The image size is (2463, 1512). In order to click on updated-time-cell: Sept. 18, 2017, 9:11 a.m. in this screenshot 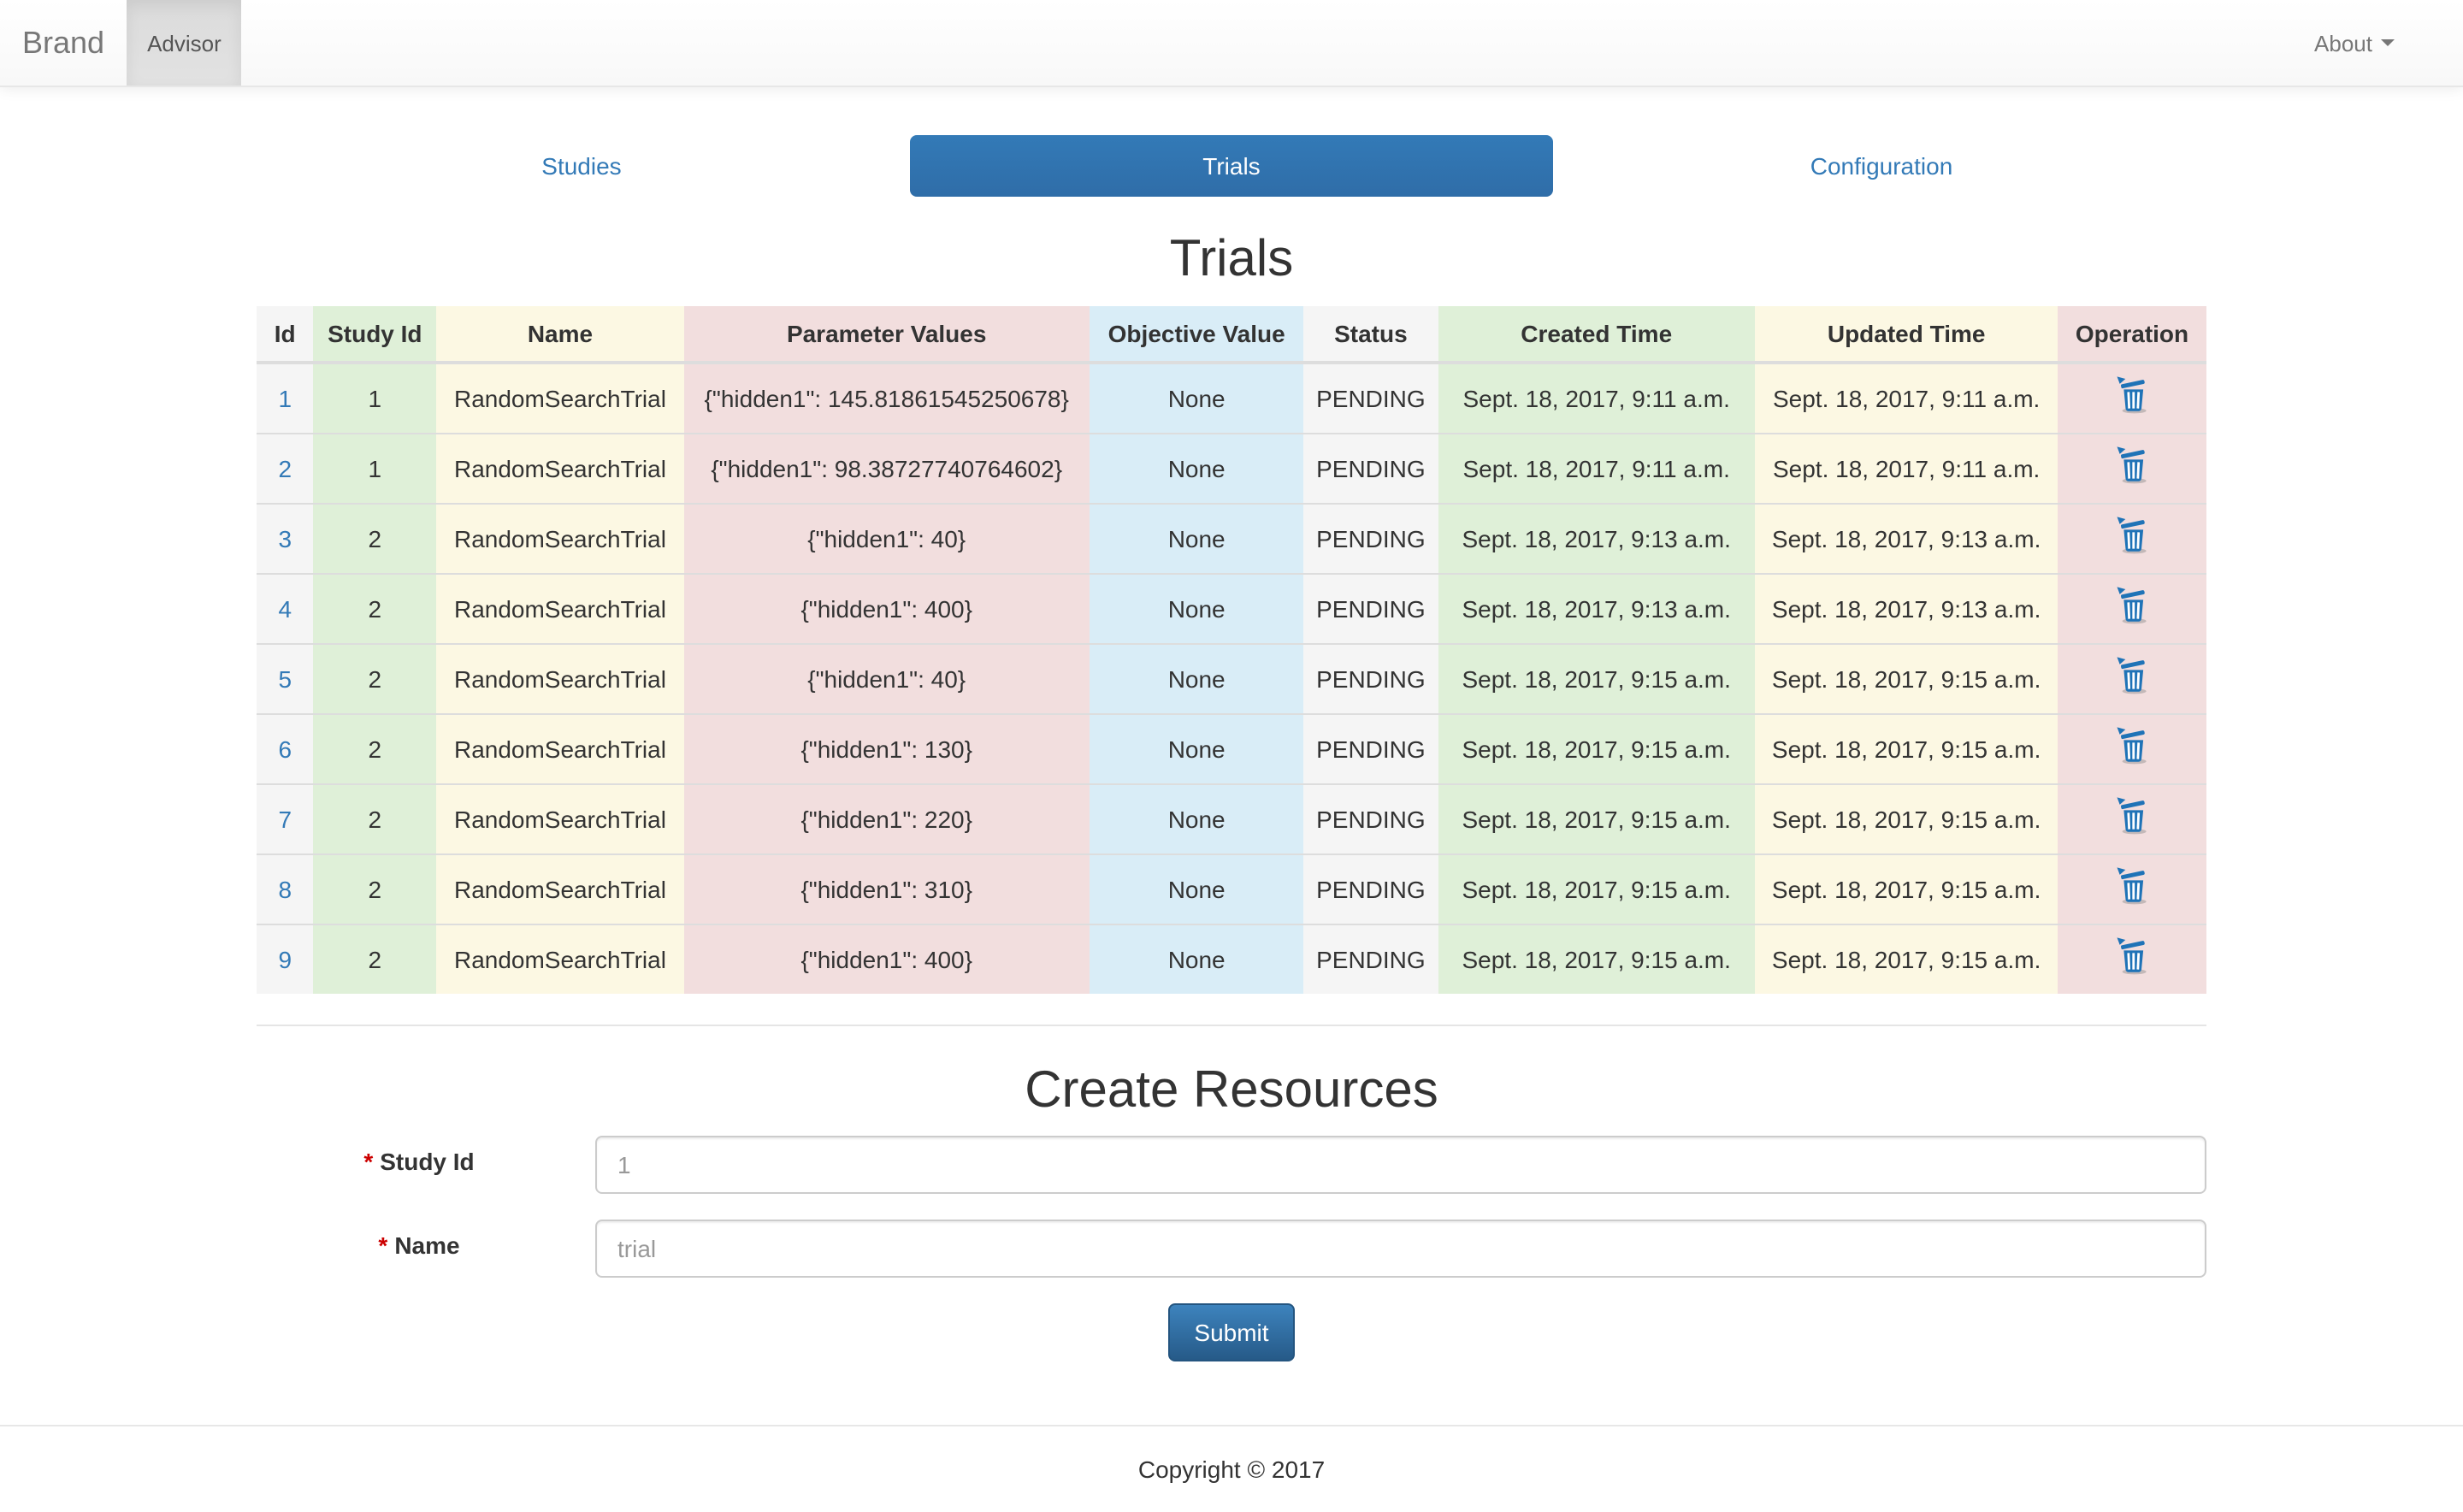, I will do `click(1906, 468)`.